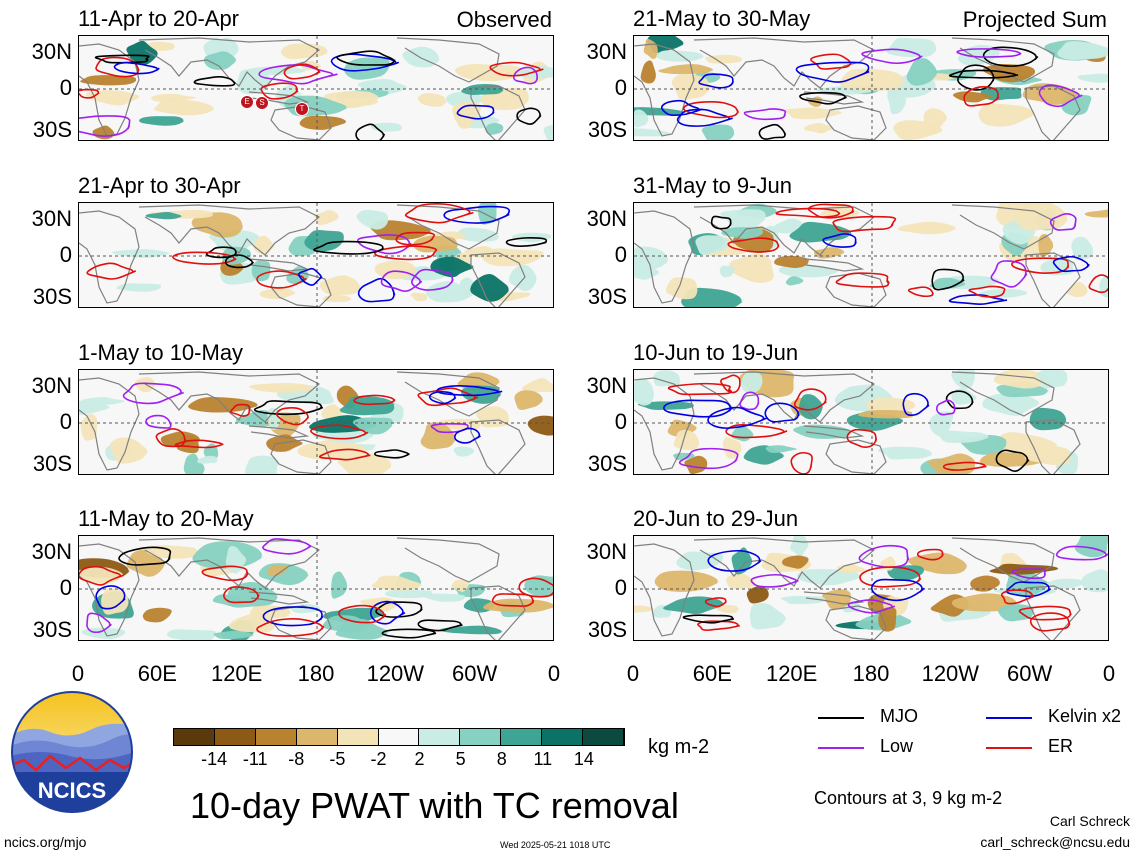 Image resolution: width=1135 pixels, height=856 pixels. What do you see at coordinates (583, 759) in the screenshot?
I see `colorbar-tick-label: 14` at bounding box center [583, 759].